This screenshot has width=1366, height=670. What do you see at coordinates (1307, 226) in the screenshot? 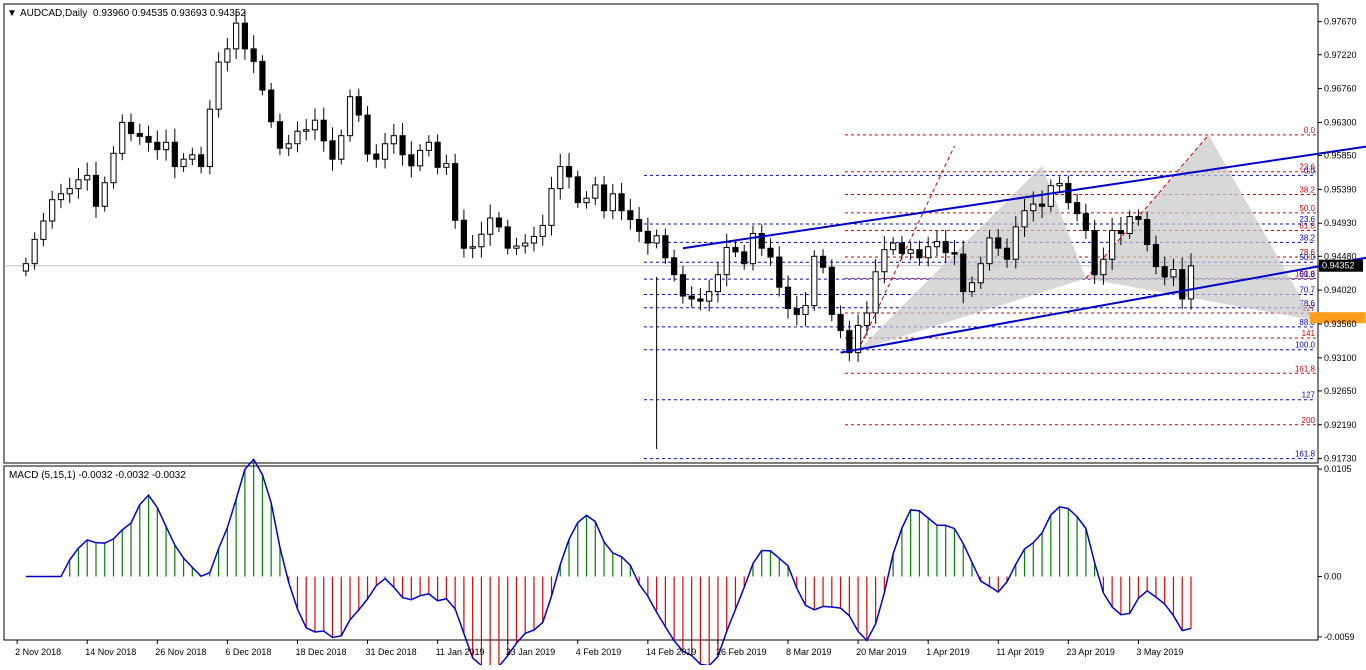
I see `fib-red-label: 61.8` at bounding box center [1307, 226].